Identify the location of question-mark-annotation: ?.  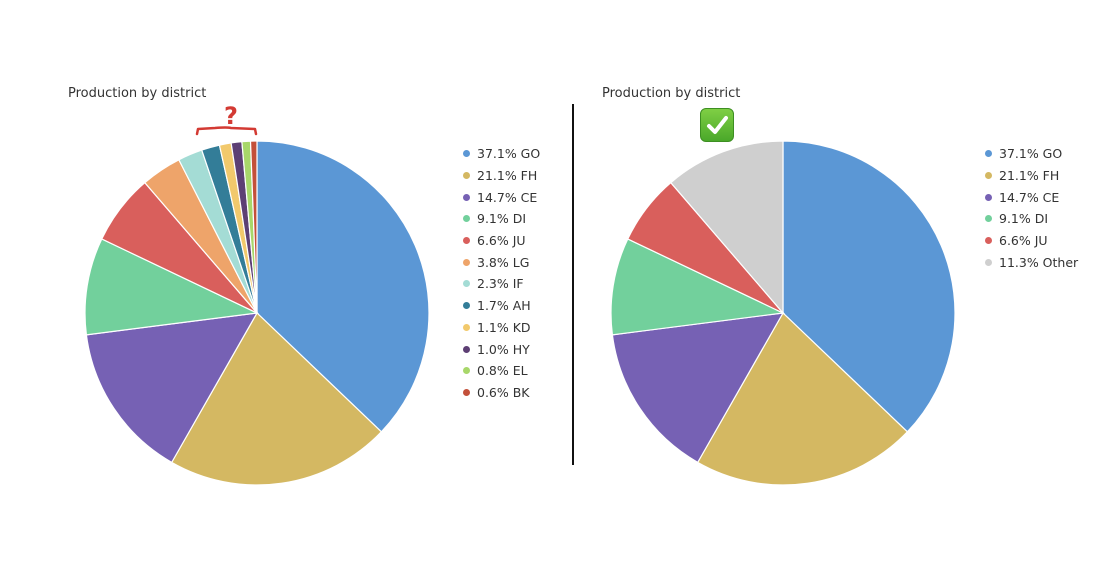
(226, 120).